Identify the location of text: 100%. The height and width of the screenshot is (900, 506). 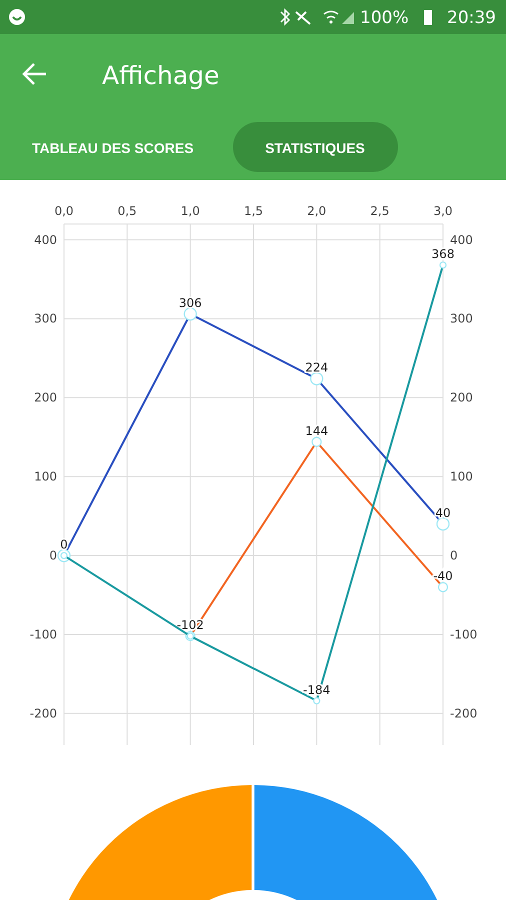
(384, 18).